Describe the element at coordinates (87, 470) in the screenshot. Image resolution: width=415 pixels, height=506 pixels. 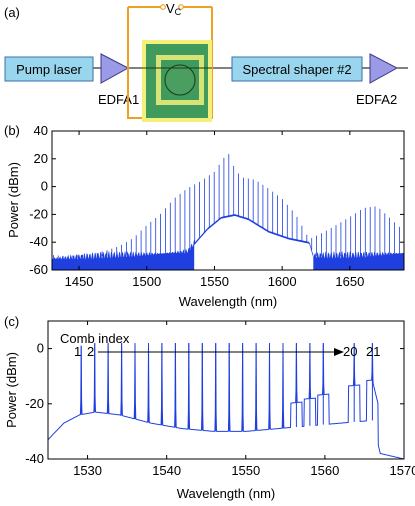
I see `panel-c-xtick-label: 1530` at that location.